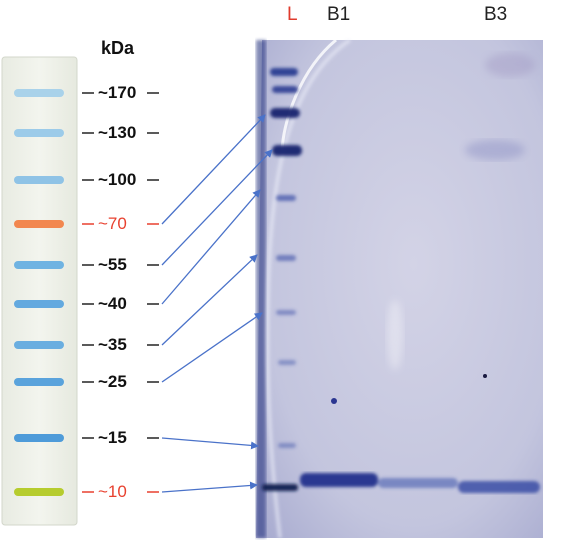  Describe the element at coordinates (117, 180) in the screenshot. I see `marker-label: ~100` at that location.